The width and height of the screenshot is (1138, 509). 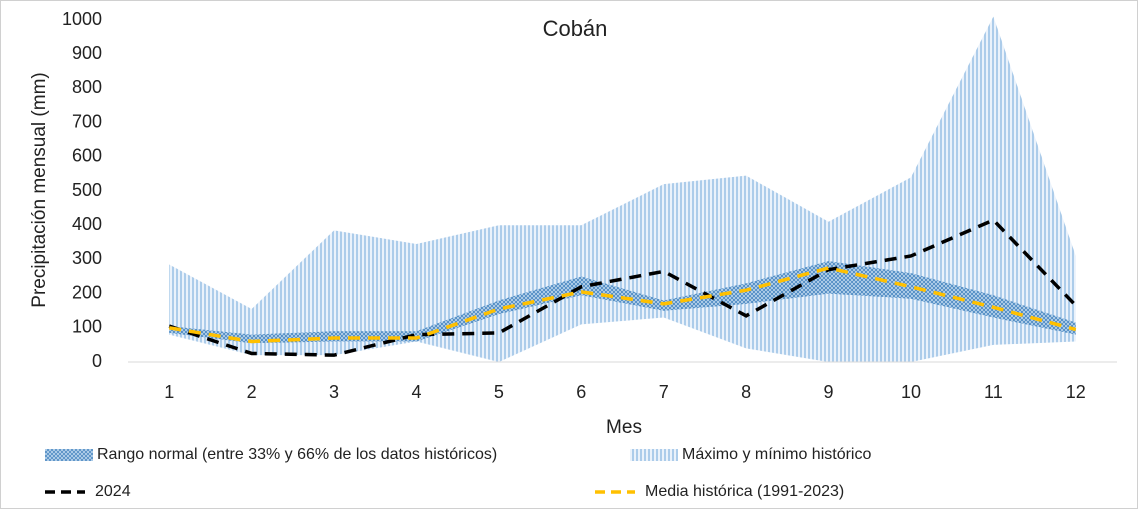 I want to click on x-tick-label: 6, so click(x=581, y=392).